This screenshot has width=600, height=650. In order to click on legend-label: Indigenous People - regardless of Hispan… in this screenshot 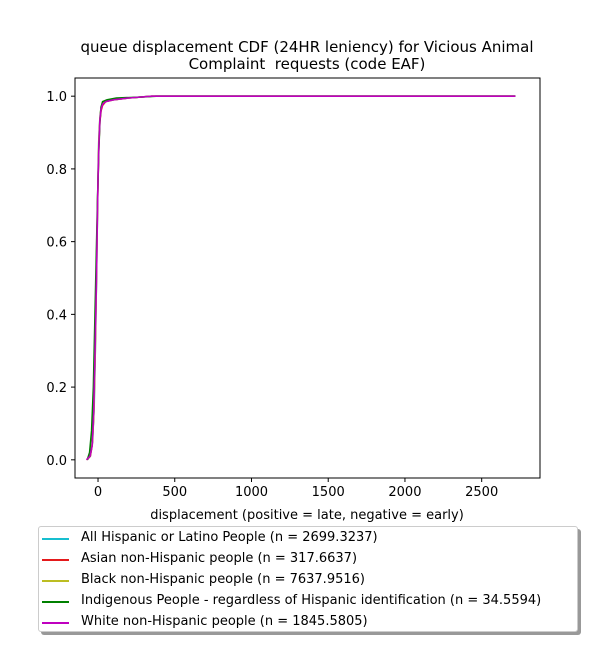, I will do `click(311, 600)`.